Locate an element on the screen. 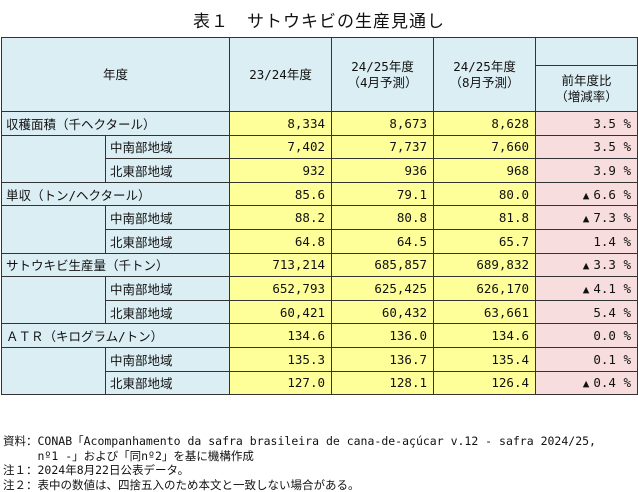 Image resolution: width=638 pixels, height=492 pixels. yoy-ratio-value: 0.0 % is located at coordinates (612, 335).